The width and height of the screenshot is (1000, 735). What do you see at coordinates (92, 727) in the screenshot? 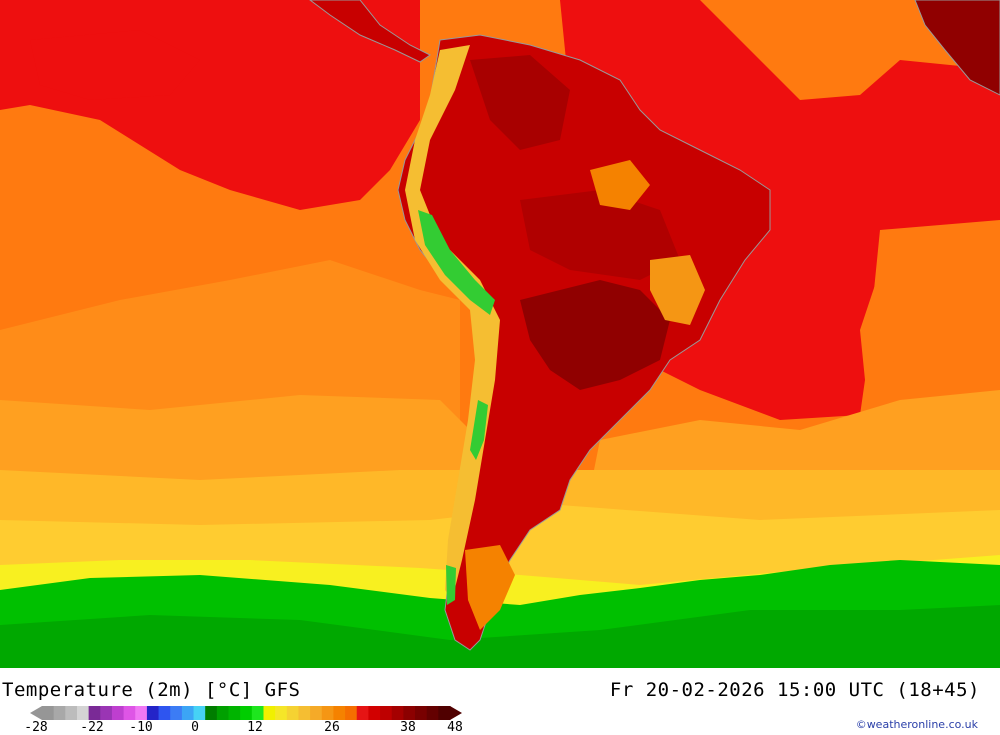
I see `legend-tick-m22: -22` at bounding box center [92, 727].